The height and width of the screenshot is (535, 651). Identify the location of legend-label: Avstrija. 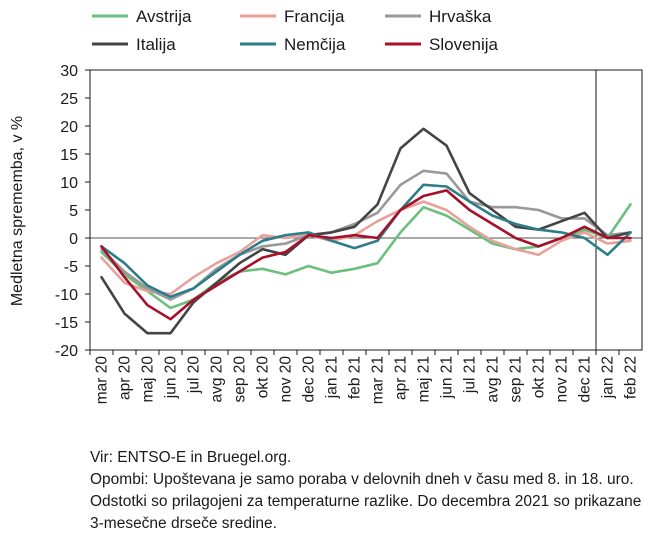
(164, 16).